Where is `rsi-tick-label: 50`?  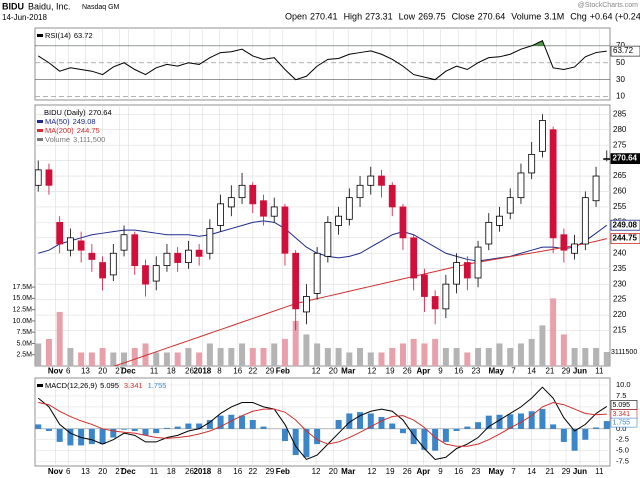
rsi-tick-label: 50 is located at coordinates (620, 62).